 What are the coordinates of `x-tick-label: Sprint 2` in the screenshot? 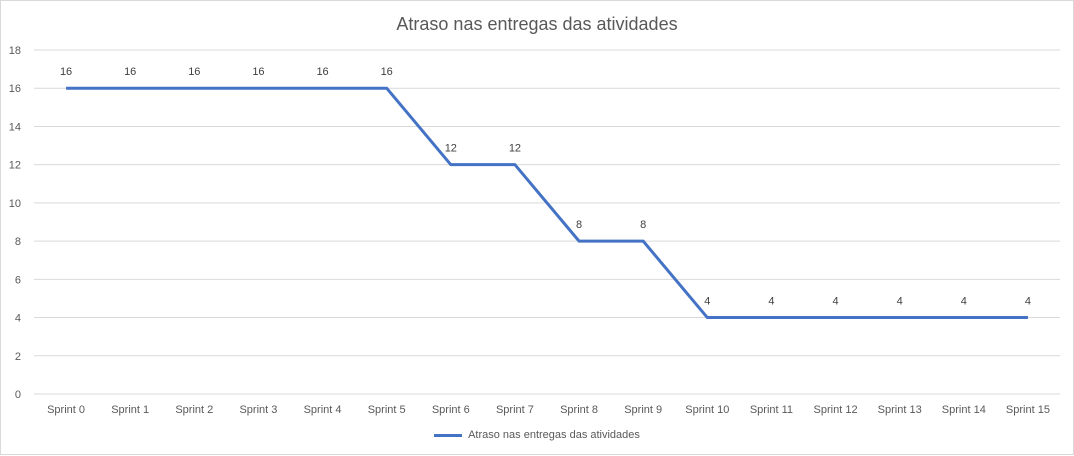 It's located at (194, 410).